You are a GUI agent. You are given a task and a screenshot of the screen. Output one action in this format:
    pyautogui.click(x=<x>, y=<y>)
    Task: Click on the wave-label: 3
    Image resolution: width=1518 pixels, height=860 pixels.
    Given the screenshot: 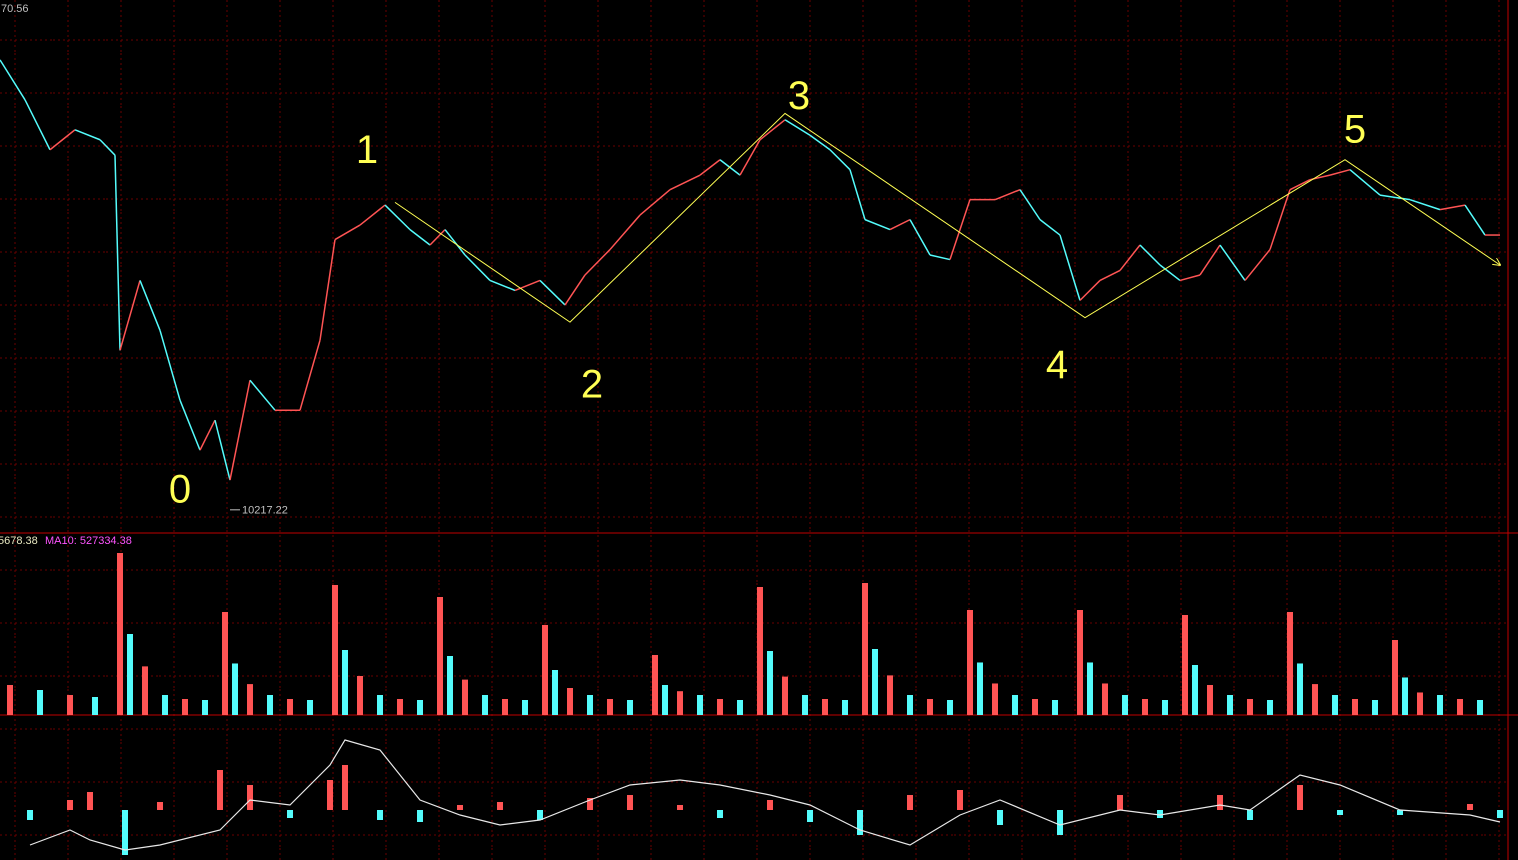 What is the action you would take?
    pyautogui.click(x=799, y=96)
    